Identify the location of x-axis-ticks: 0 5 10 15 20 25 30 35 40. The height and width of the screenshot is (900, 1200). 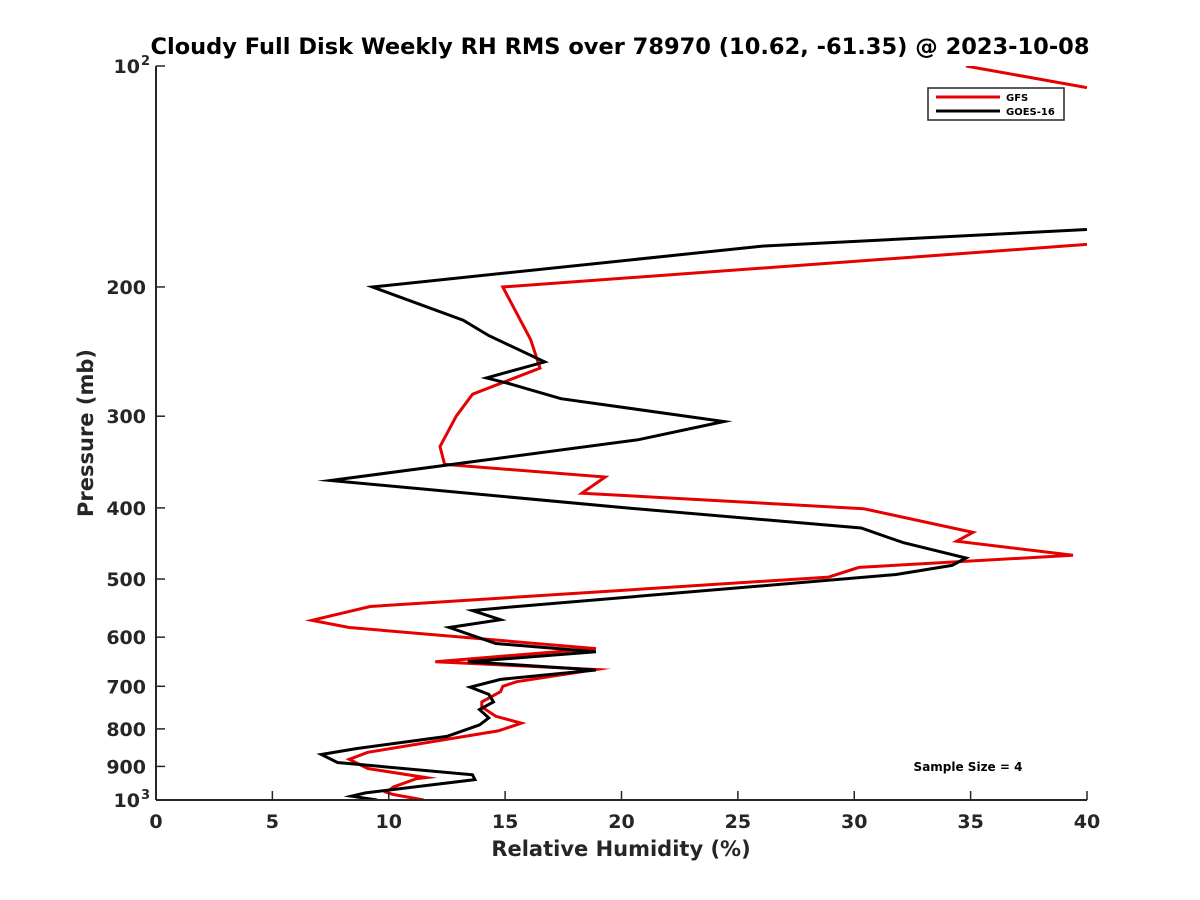
(624, 812).